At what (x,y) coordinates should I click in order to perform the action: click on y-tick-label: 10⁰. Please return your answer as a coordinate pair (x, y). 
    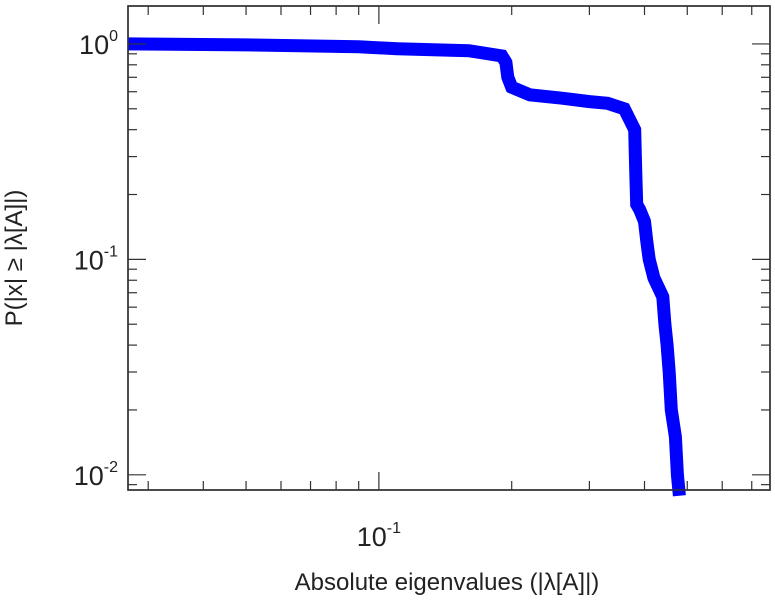
    Looking at the image, I should click on (98, 44).